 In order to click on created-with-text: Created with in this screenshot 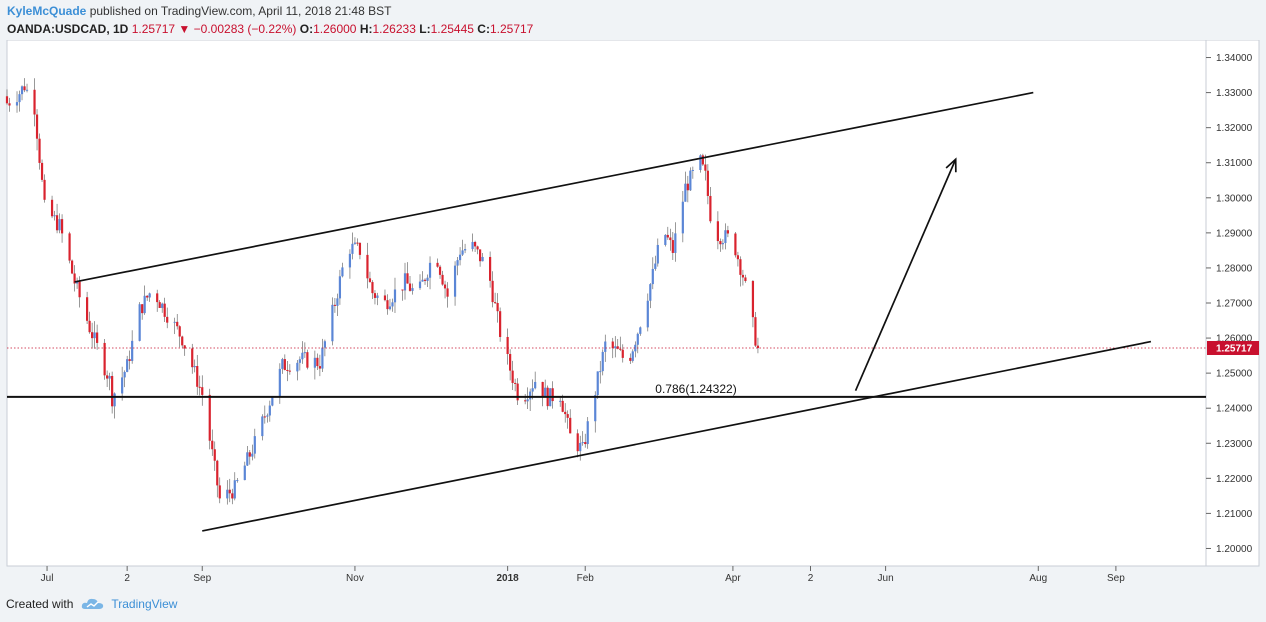, I will do `click(40, 604)`.